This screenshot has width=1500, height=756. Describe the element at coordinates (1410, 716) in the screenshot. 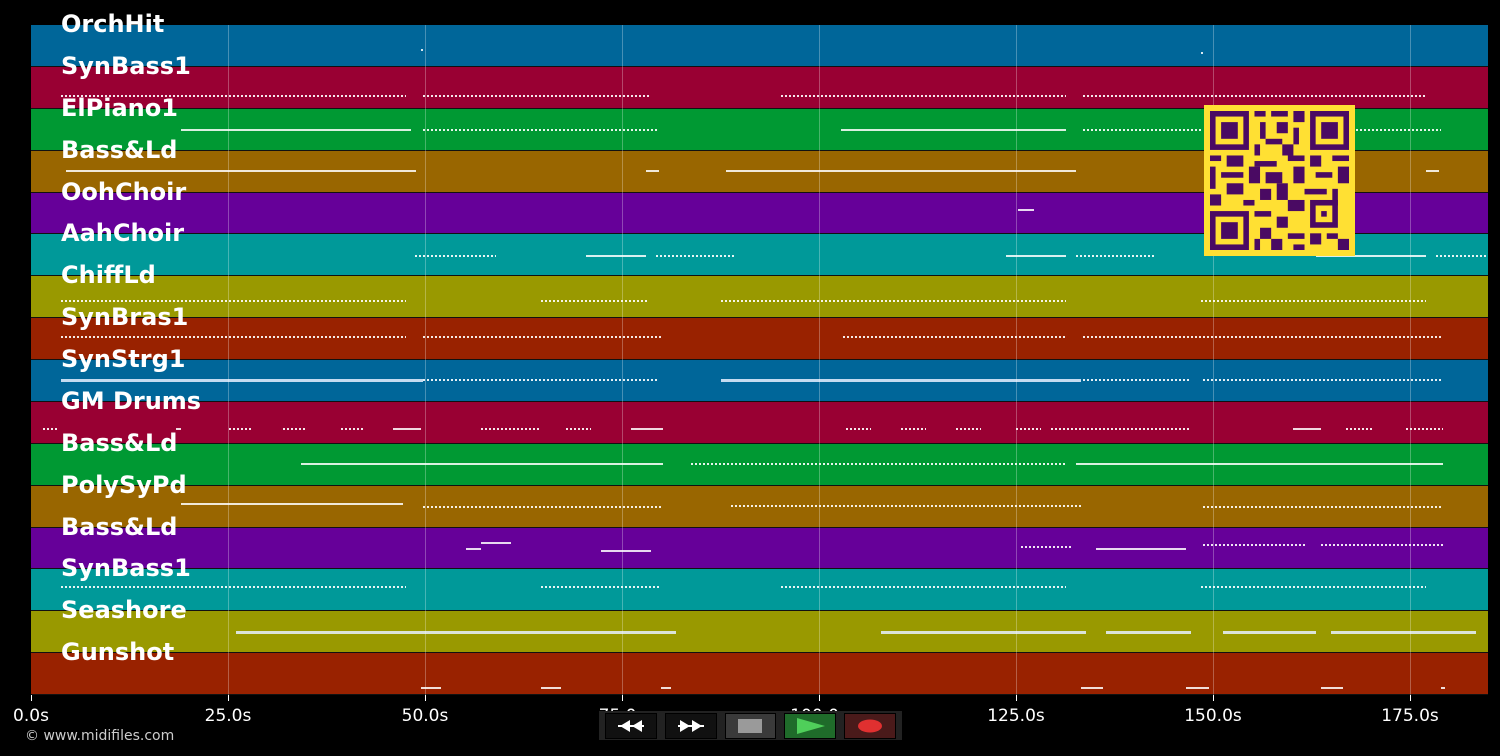

I see `axis-tick-label: 175.0s` at that location.